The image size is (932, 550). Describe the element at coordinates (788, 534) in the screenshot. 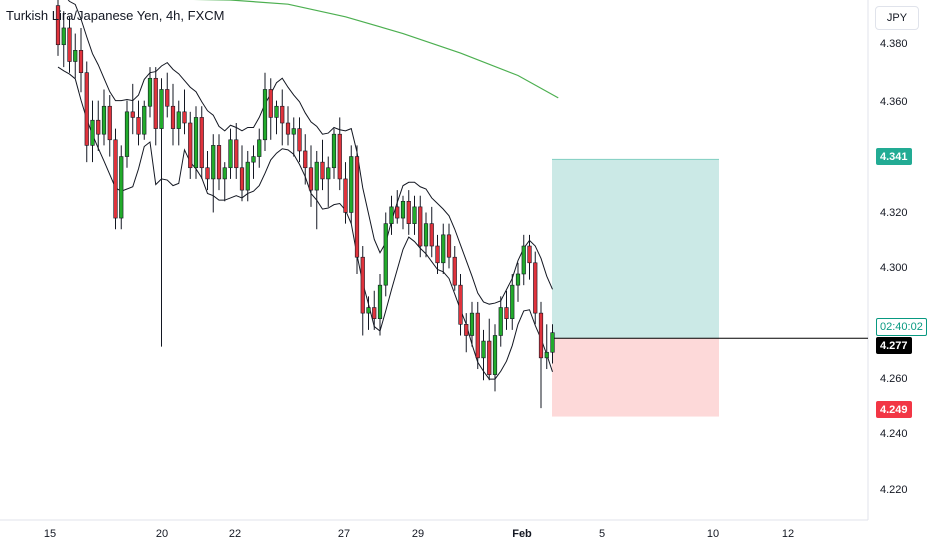

I see `time-tick: 12` at that location.